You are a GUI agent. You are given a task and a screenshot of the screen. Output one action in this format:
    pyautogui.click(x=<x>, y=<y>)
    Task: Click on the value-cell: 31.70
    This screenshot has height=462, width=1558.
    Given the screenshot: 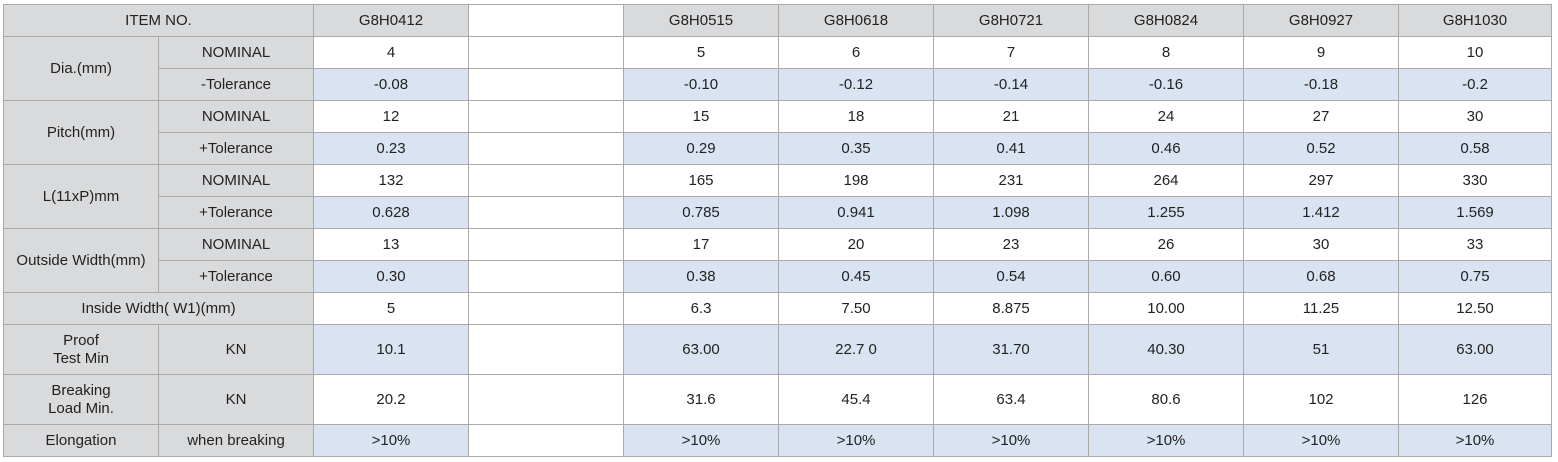 What is the action you would take?
    pyautogui.click(x=1011, y=349)
    